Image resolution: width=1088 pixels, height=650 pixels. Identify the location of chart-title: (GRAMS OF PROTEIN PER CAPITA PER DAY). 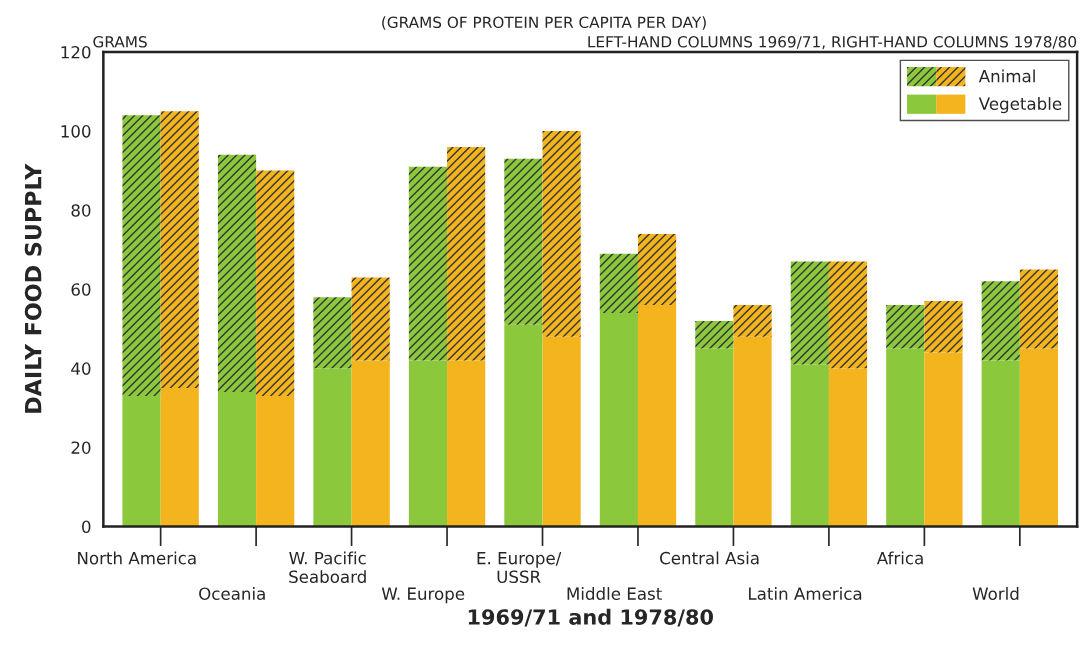
(544, 23).